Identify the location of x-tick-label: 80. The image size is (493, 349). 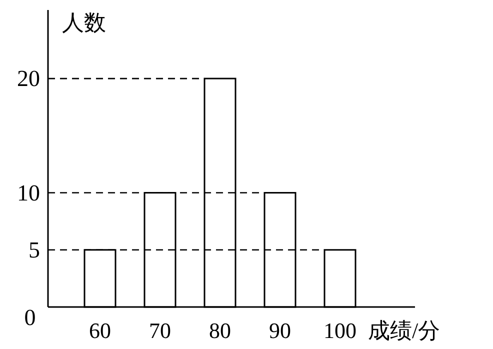
(220, 330).